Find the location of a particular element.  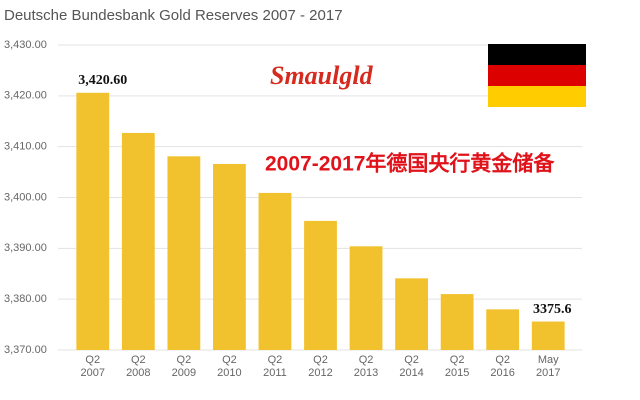

x-tick-label: Q2 2014 is located at coordinates (411, 366).